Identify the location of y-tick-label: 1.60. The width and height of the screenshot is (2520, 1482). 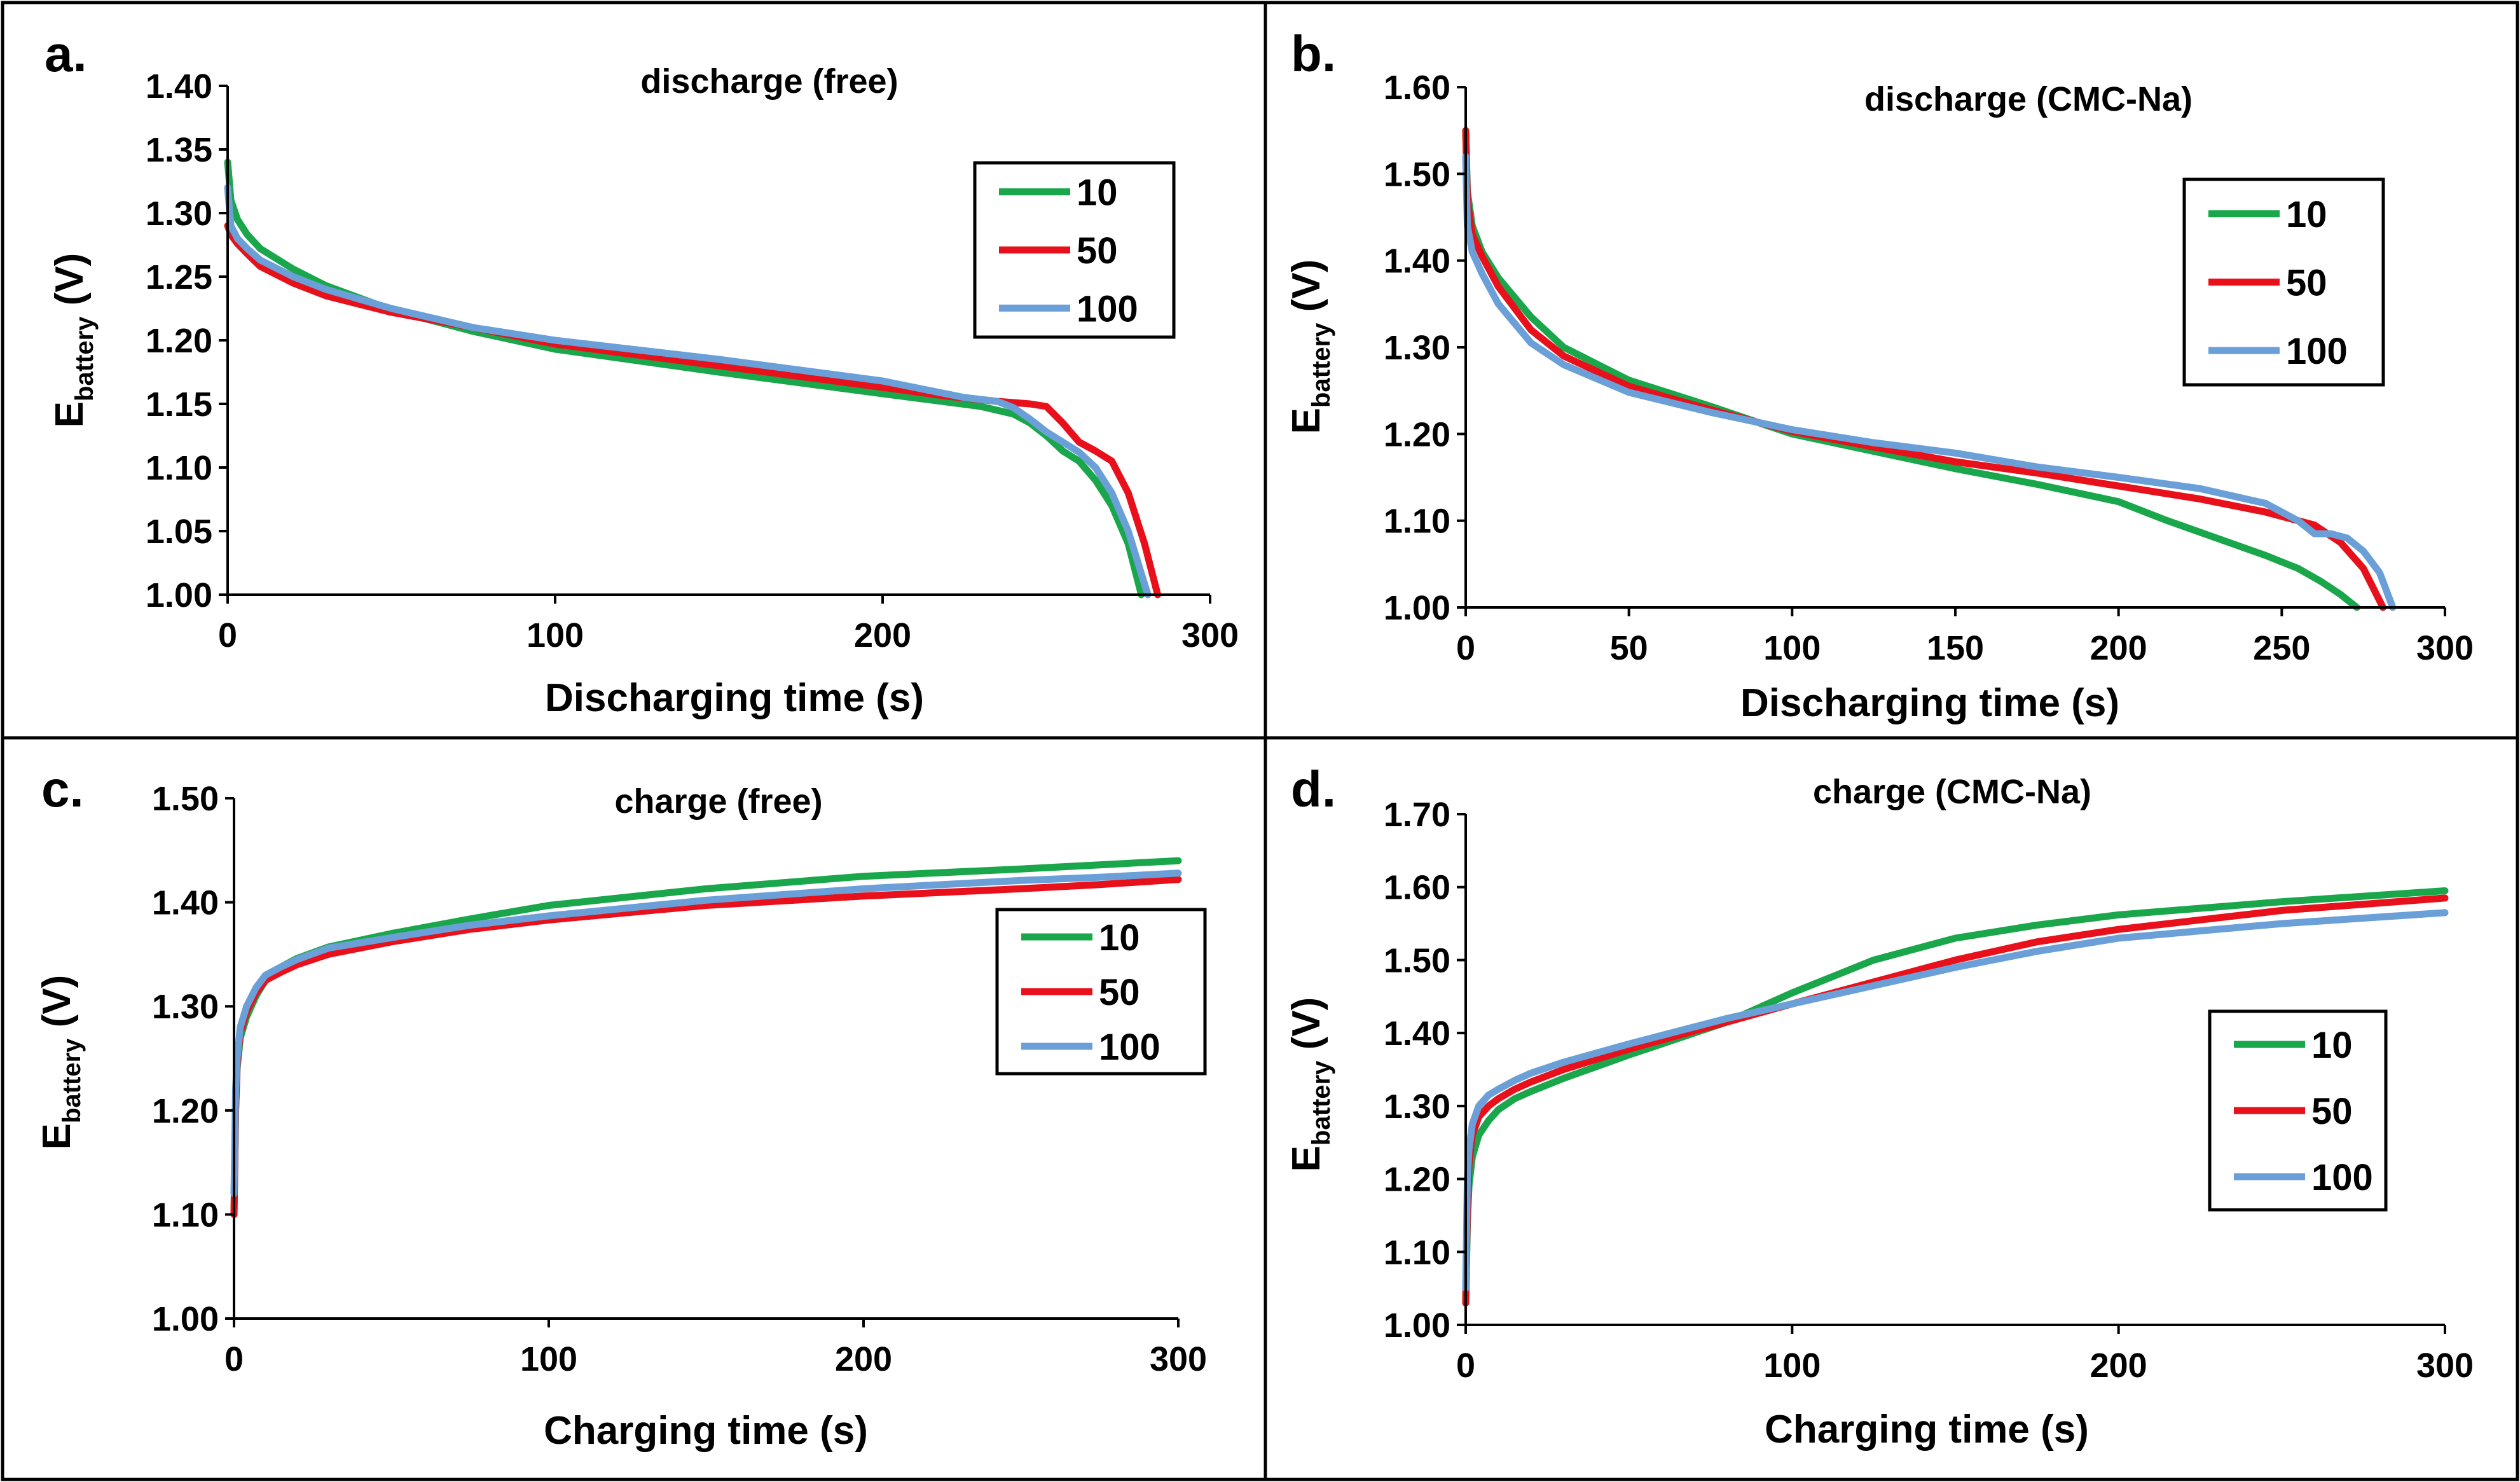
(1417, 888).